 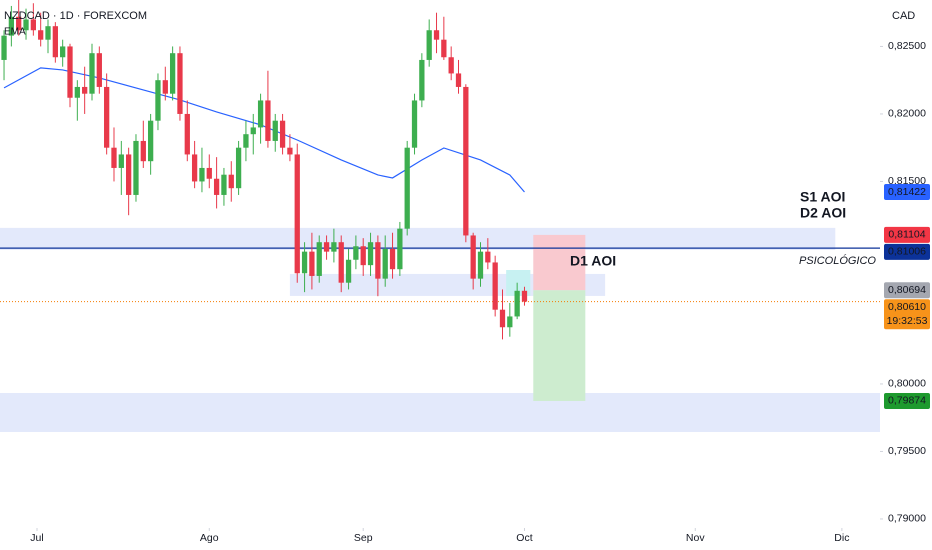 I want to click on price-badge-label: 0,80610, so click(x=907, y=307).